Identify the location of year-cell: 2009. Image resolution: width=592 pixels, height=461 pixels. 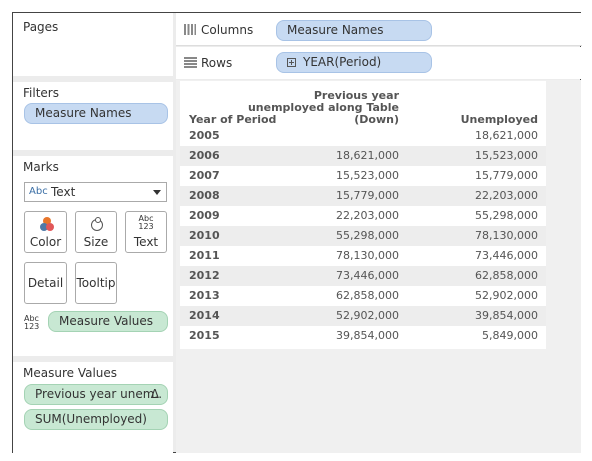
(204, 215).